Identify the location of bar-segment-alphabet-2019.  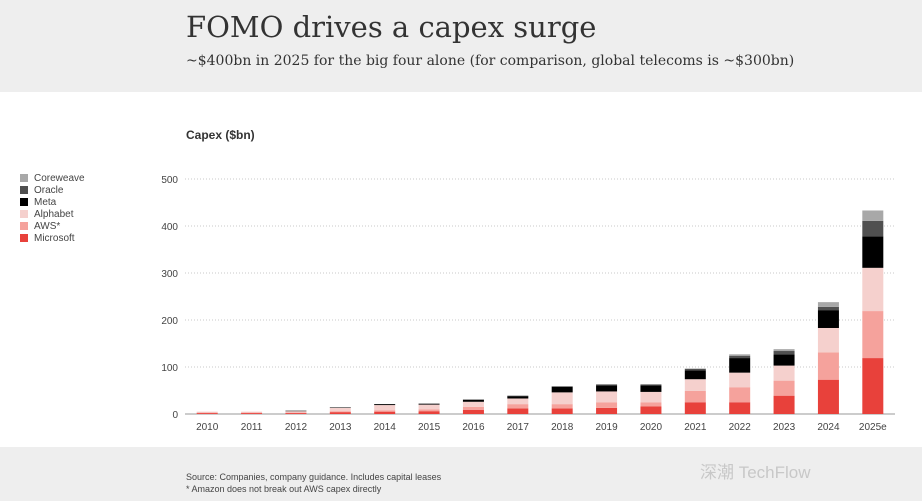
(607, 397).